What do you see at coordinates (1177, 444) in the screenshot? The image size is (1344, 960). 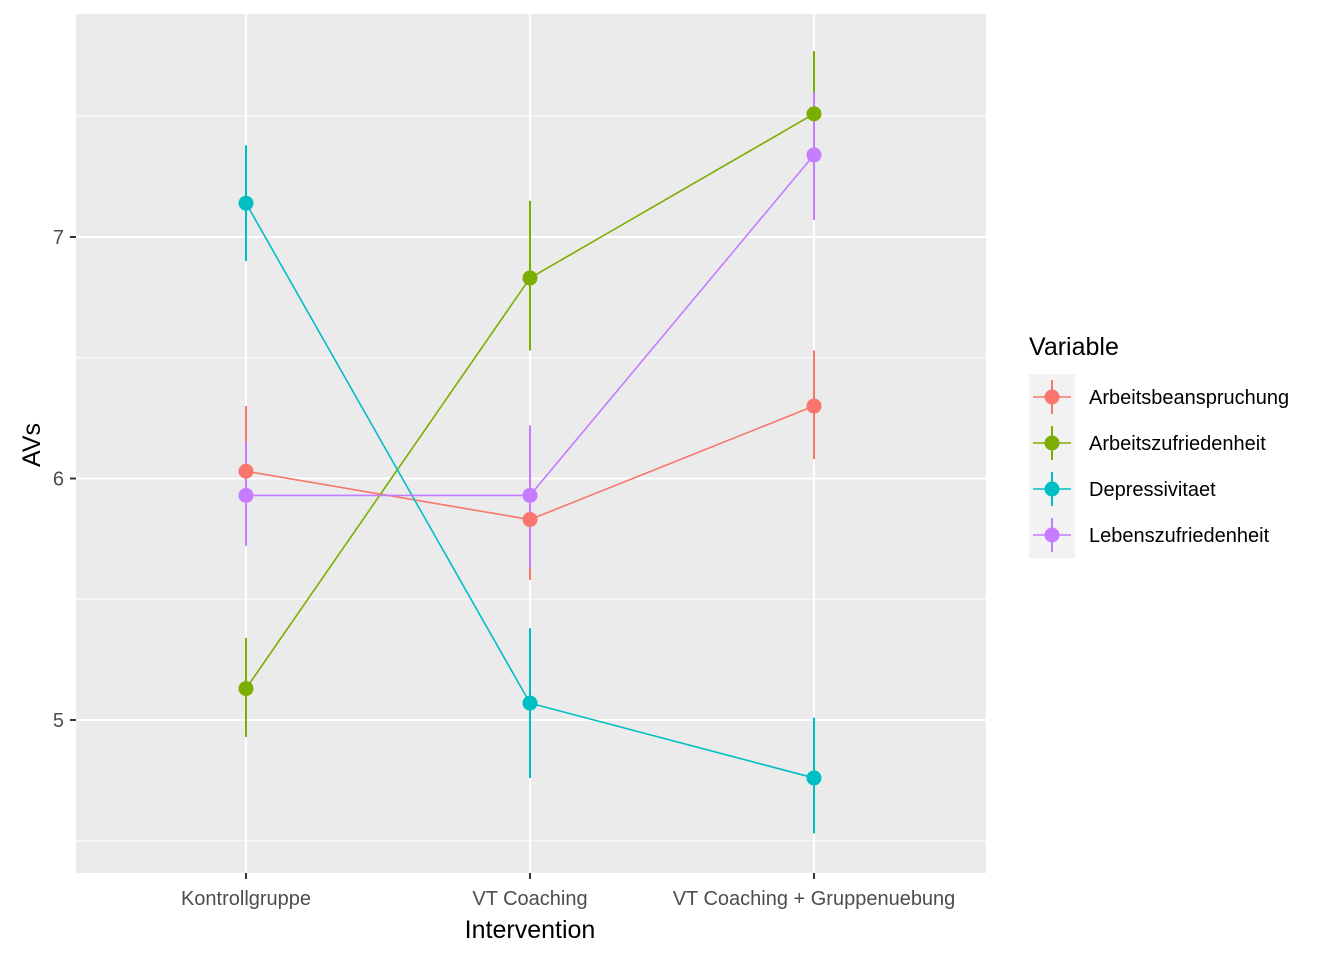 I see `legend-label: Arbeitszufriedenheit` at bounding box center [1177, 444].